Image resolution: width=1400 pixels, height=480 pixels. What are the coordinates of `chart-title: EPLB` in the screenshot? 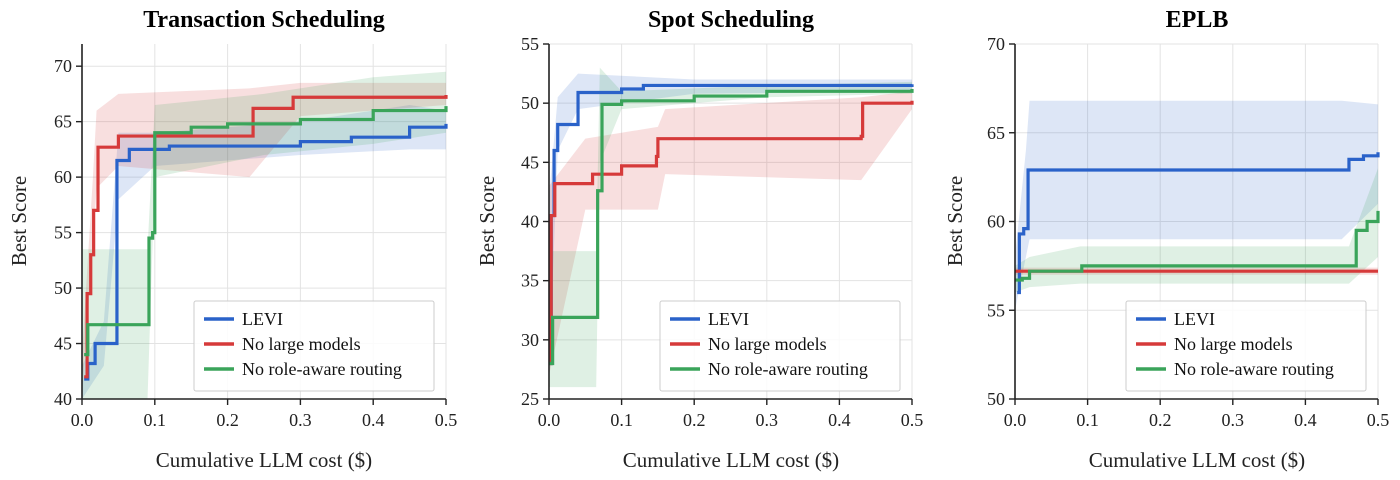 It's located at (1197, 20).